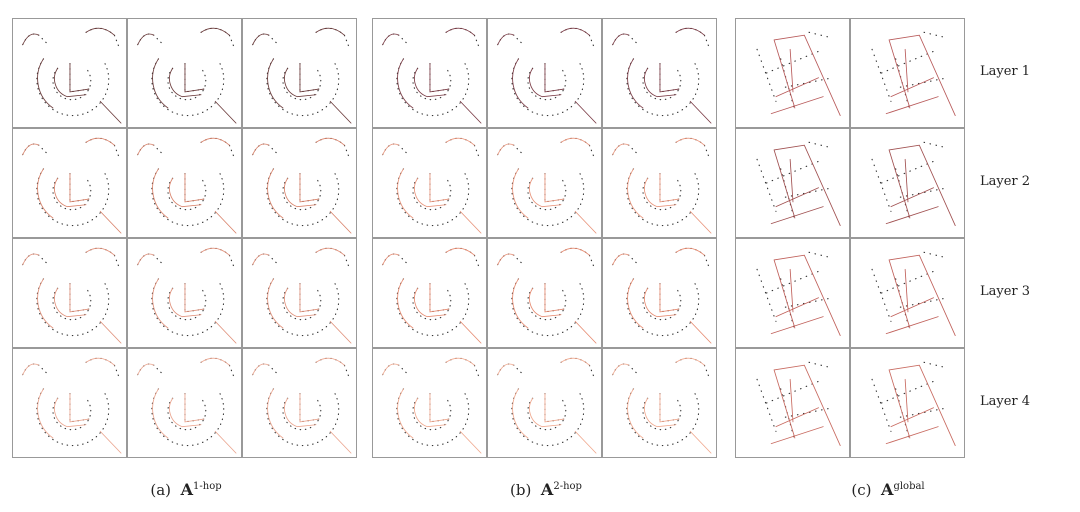  Describe the element at coordinates (186, 489) in the screenshot. I see `caption-a: (a) A1-hop` at that location.